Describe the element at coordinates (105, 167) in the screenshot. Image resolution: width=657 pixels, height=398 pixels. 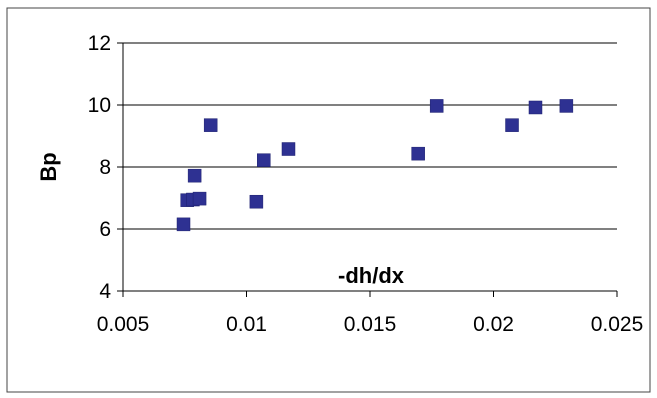
I see `y-tick-label: 8` at that location.